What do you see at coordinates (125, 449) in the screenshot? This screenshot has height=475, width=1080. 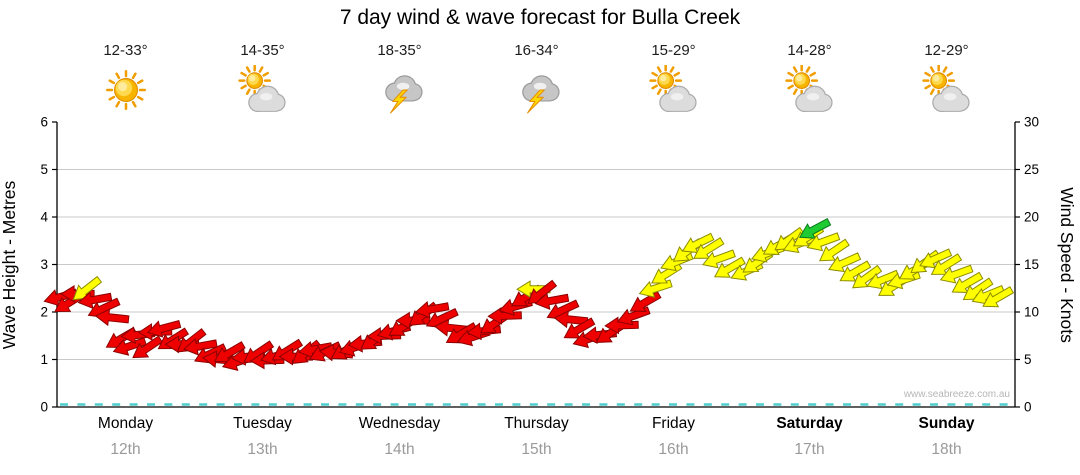 I see `day-date: 12th` at bounding box center [125, 449].